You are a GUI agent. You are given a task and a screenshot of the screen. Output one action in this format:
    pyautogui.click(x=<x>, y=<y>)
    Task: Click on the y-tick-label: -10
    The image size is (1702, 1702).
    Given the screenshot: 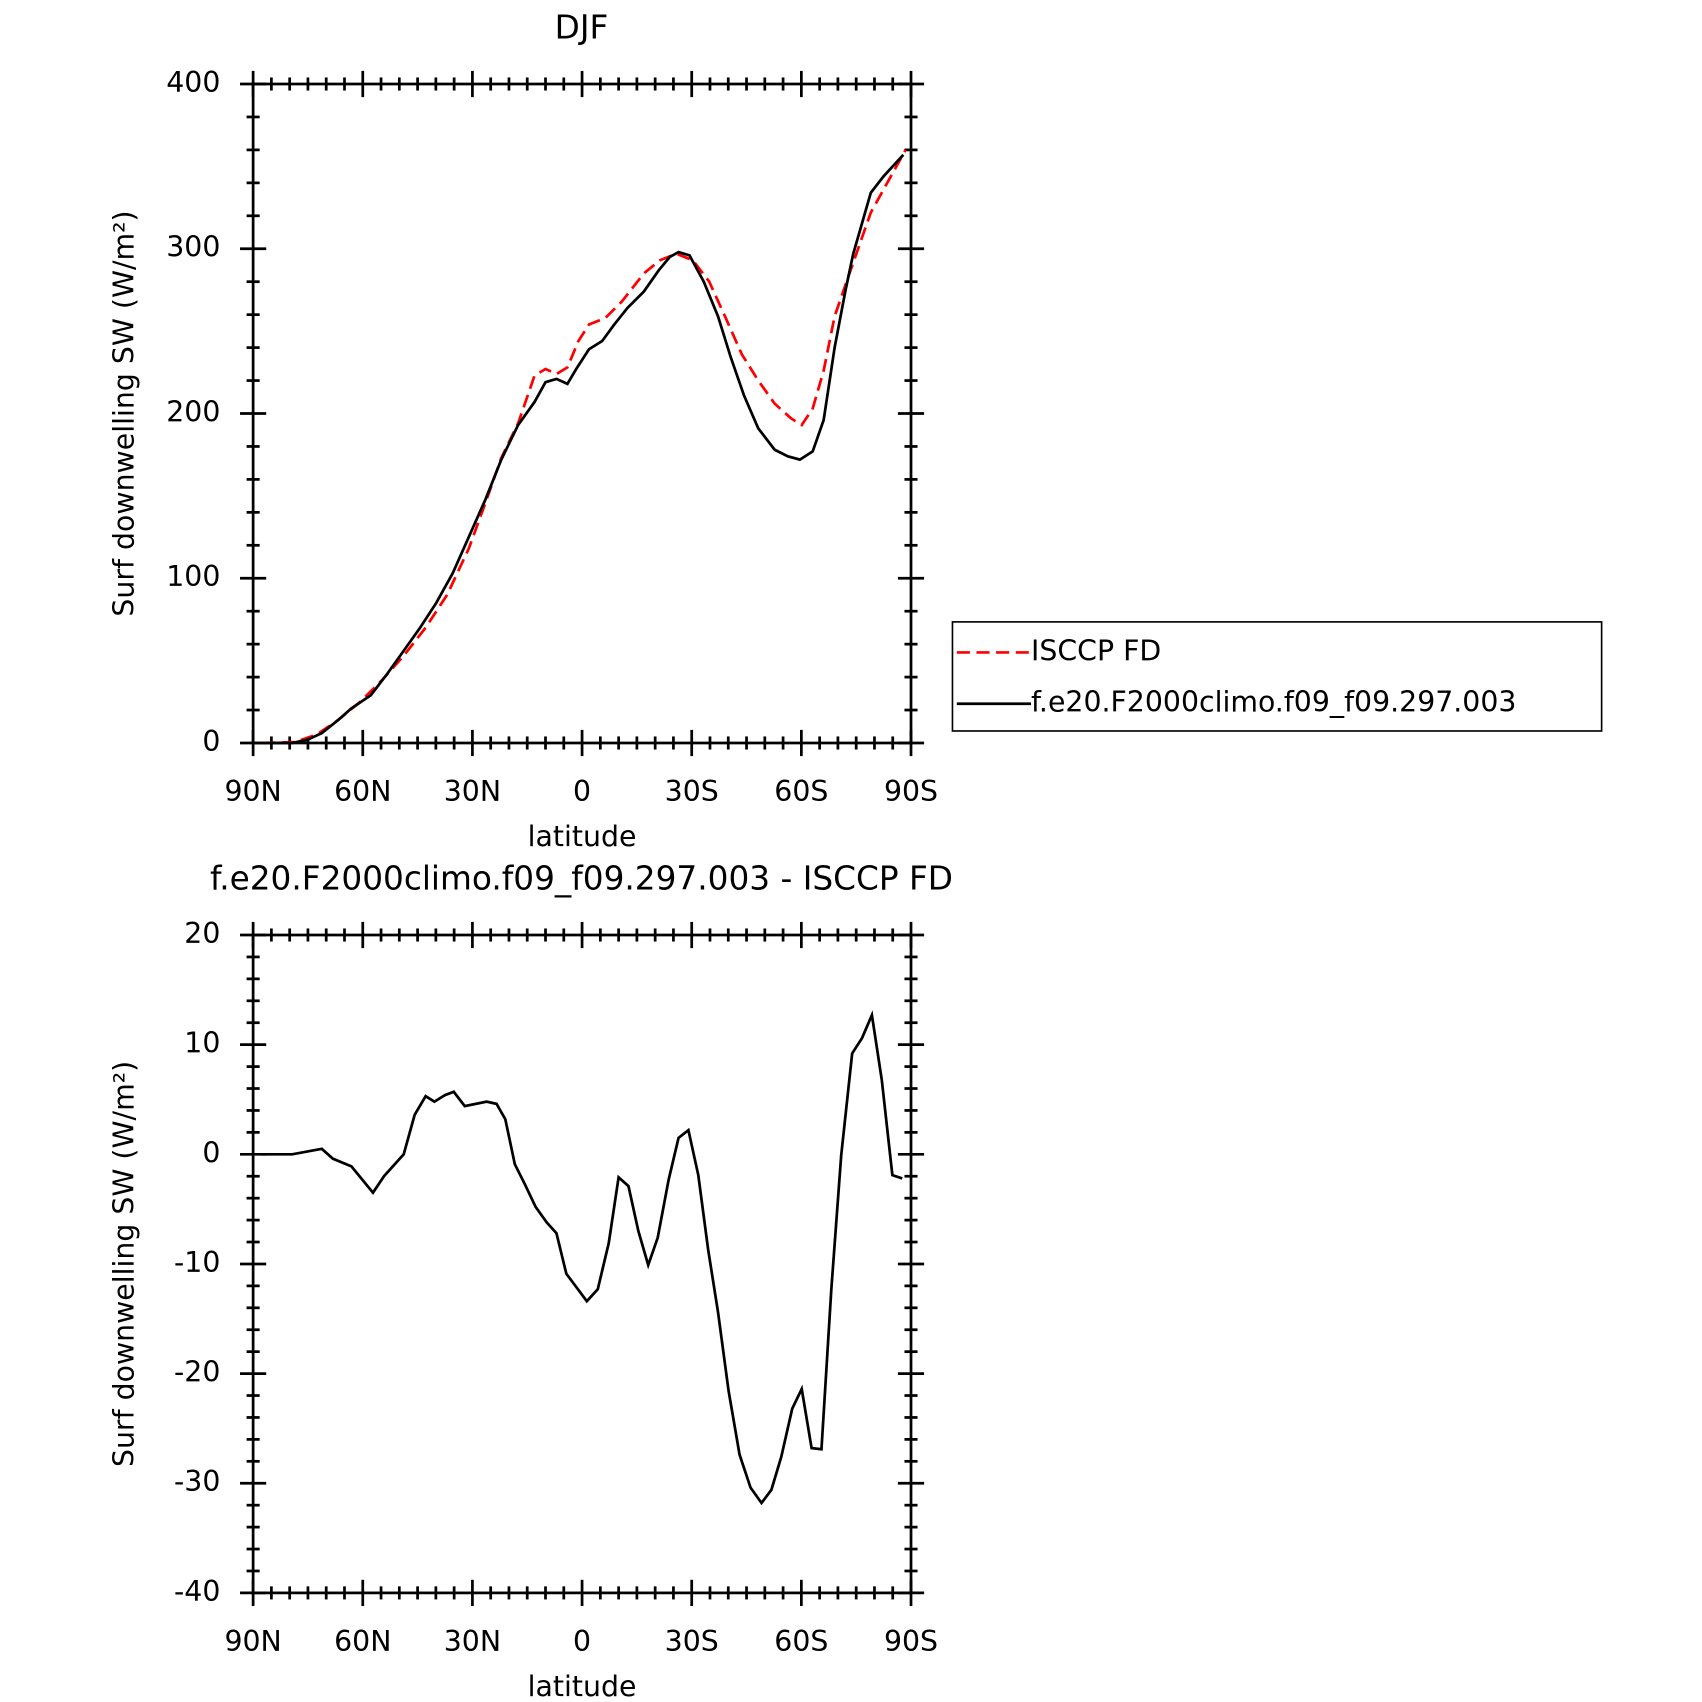 What is the action you would take?
    pyautogui.click(x=197, y=1262)
    